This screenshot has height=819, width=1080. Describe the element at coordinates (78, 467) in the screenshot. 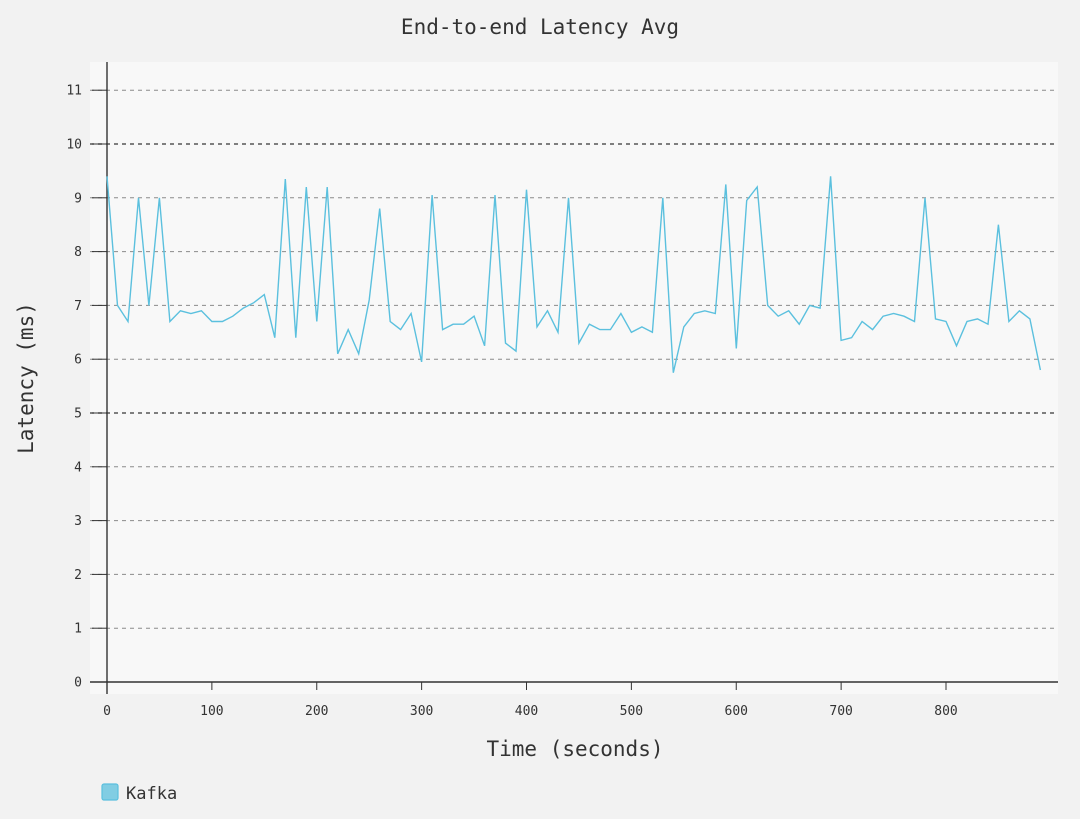

I see `y-tick-label-4: 4` at that location.